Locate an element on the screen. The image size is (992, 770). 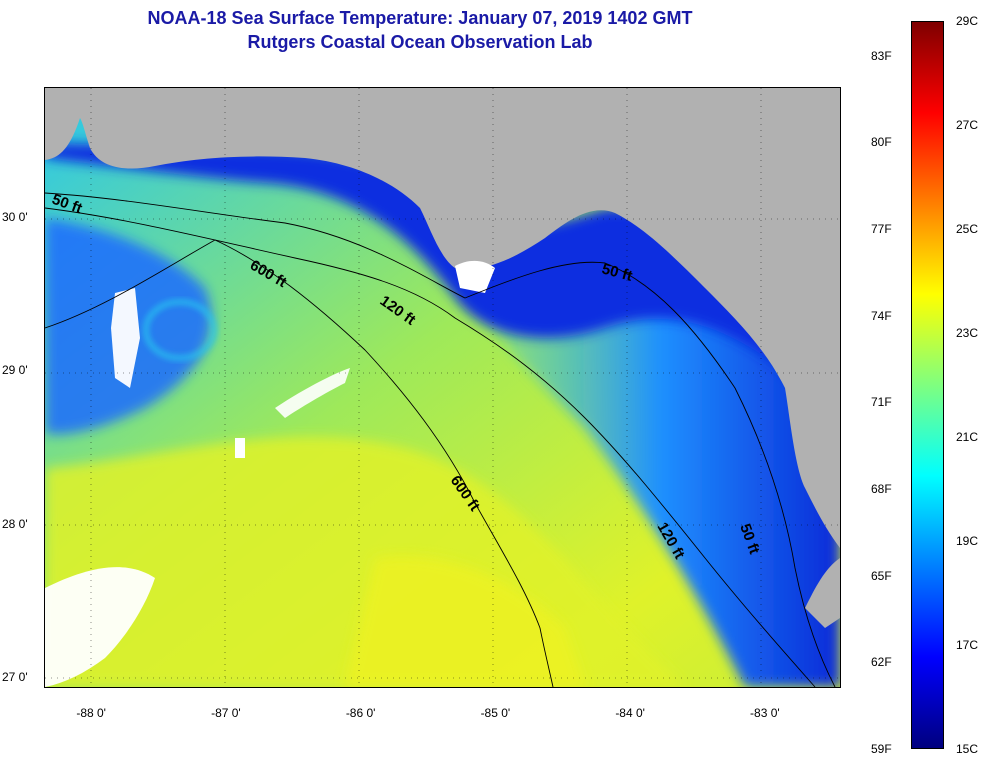
longitude-tick-label: -83 0' is located at coordinates (765, 713).